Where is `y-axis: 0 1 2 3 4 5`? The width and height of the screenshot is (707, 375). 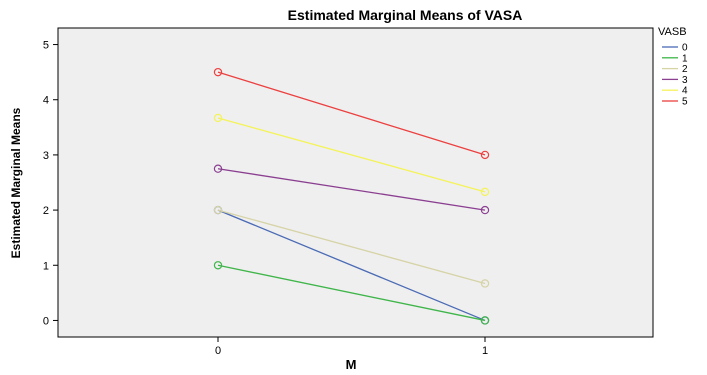
y-axis: 0 1 2 3 4 5 is located at coordinates (50, 183).